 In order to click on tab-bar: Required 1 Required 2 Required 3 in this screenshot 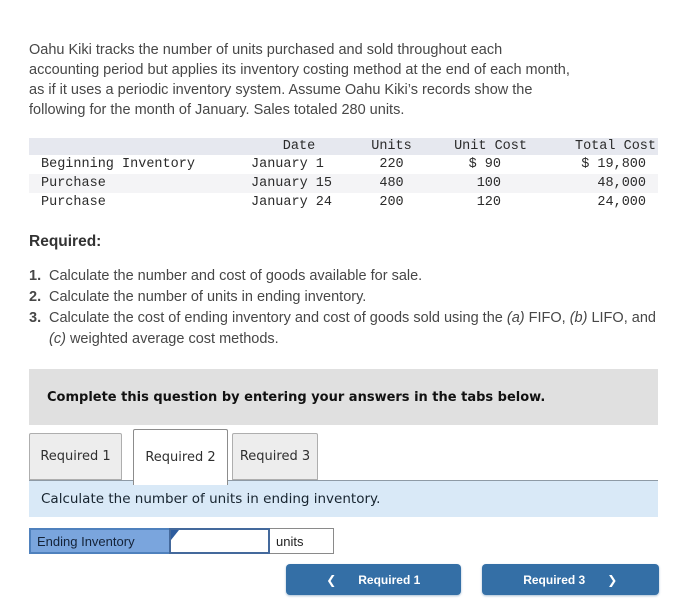, I will do `click(344, 457)`.